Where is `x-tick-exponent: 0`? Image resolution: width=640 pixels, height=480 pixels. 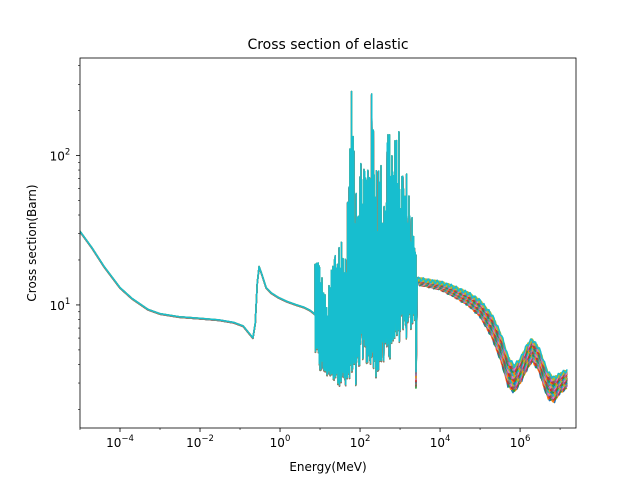
x-tick-exponent: 0 is located at coordinates (287, 439).